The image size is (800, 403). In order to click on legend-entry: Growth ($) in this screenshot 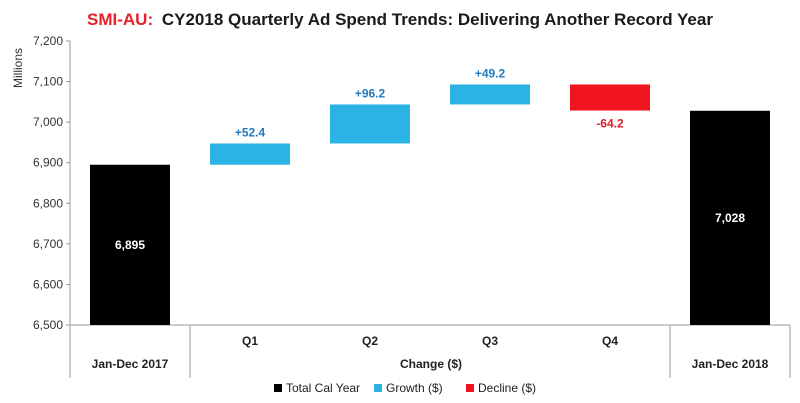, I will do `click(414, 388)`.